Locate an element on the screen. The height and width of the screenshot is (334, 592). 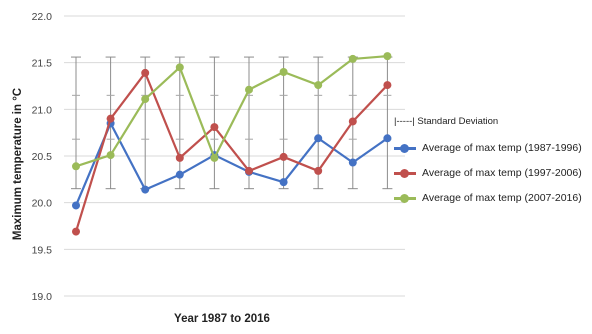
y-tick-label: 22.0 is located at coordinates (42, 17).